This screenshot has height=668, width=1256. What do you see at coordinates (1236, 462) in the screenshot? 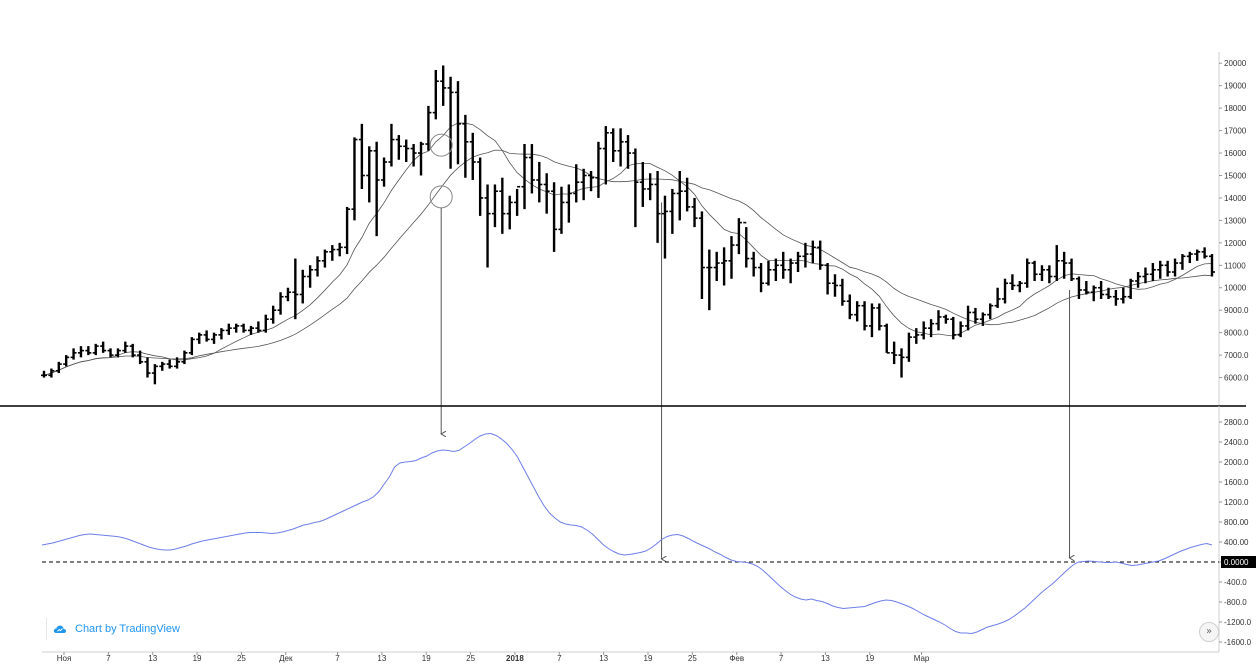
I see `oscillator-tick-label: 2000.0` at bounding box center [1236, 462].